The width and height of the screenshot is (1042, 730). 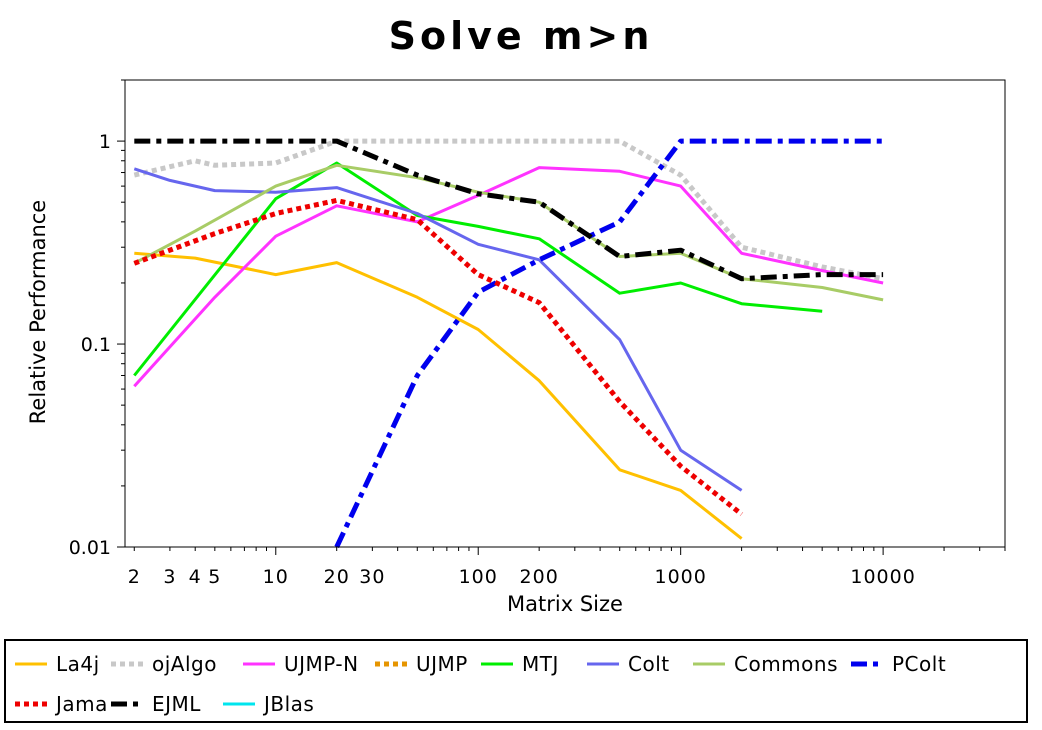 What do you see at coordinates (90, 548) in the screenshot?
I see `y-tick-label: 0.01` at bounding box center [90, 548].